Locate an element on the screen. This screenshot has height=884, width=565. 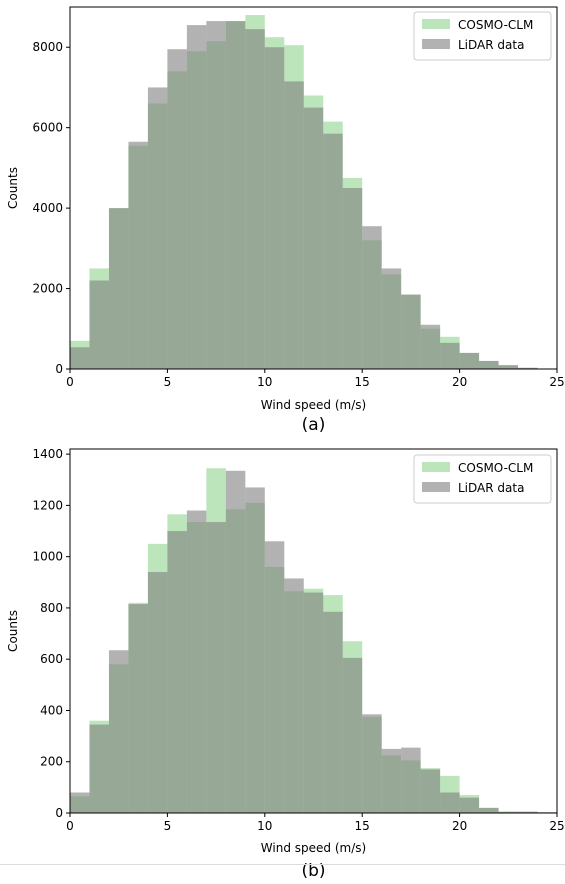
page-divider is located at coordinates (282, 864).